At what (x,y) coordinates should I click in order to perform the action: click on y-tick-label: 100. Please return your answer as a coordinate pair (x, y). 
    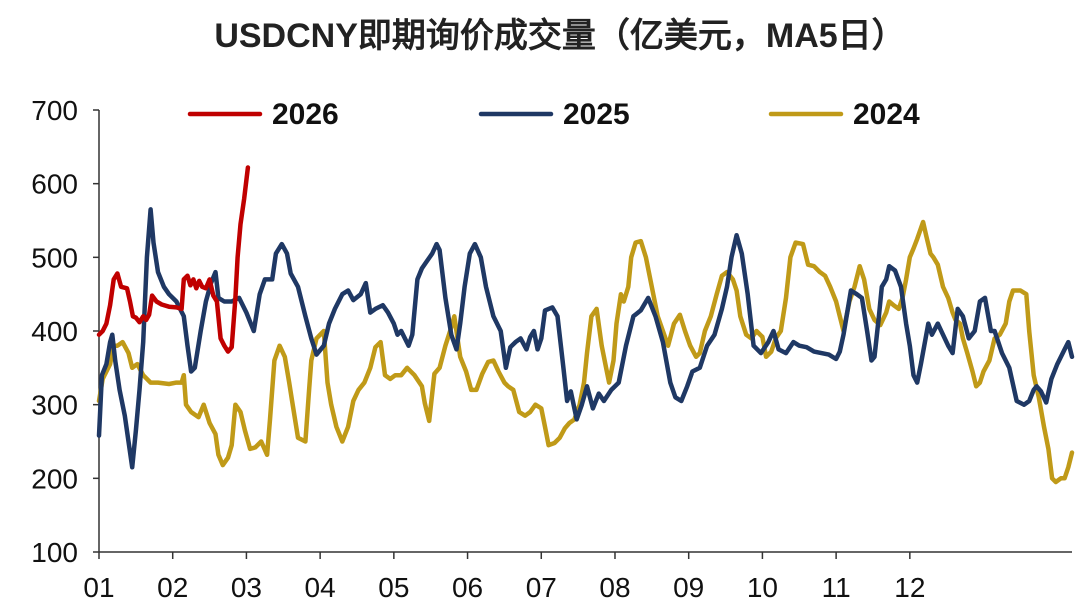
    Looking at the image, I should click on (54, 552).